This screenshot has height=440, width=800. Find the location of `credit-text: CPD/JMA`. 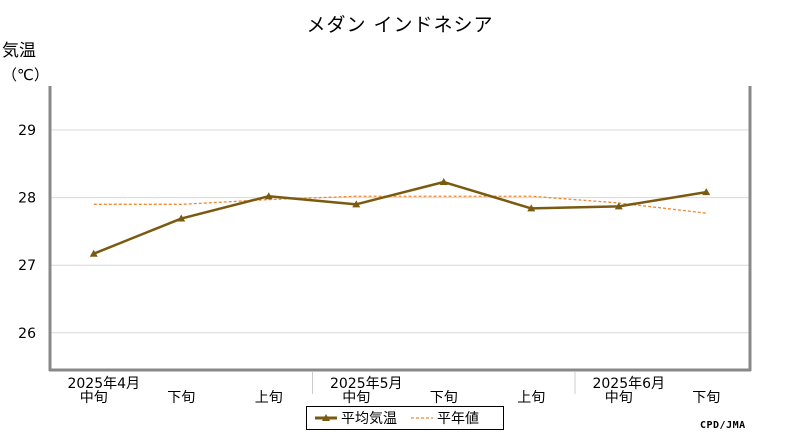

credit-text: CPD/JMA is located at coordinates (723, 425).